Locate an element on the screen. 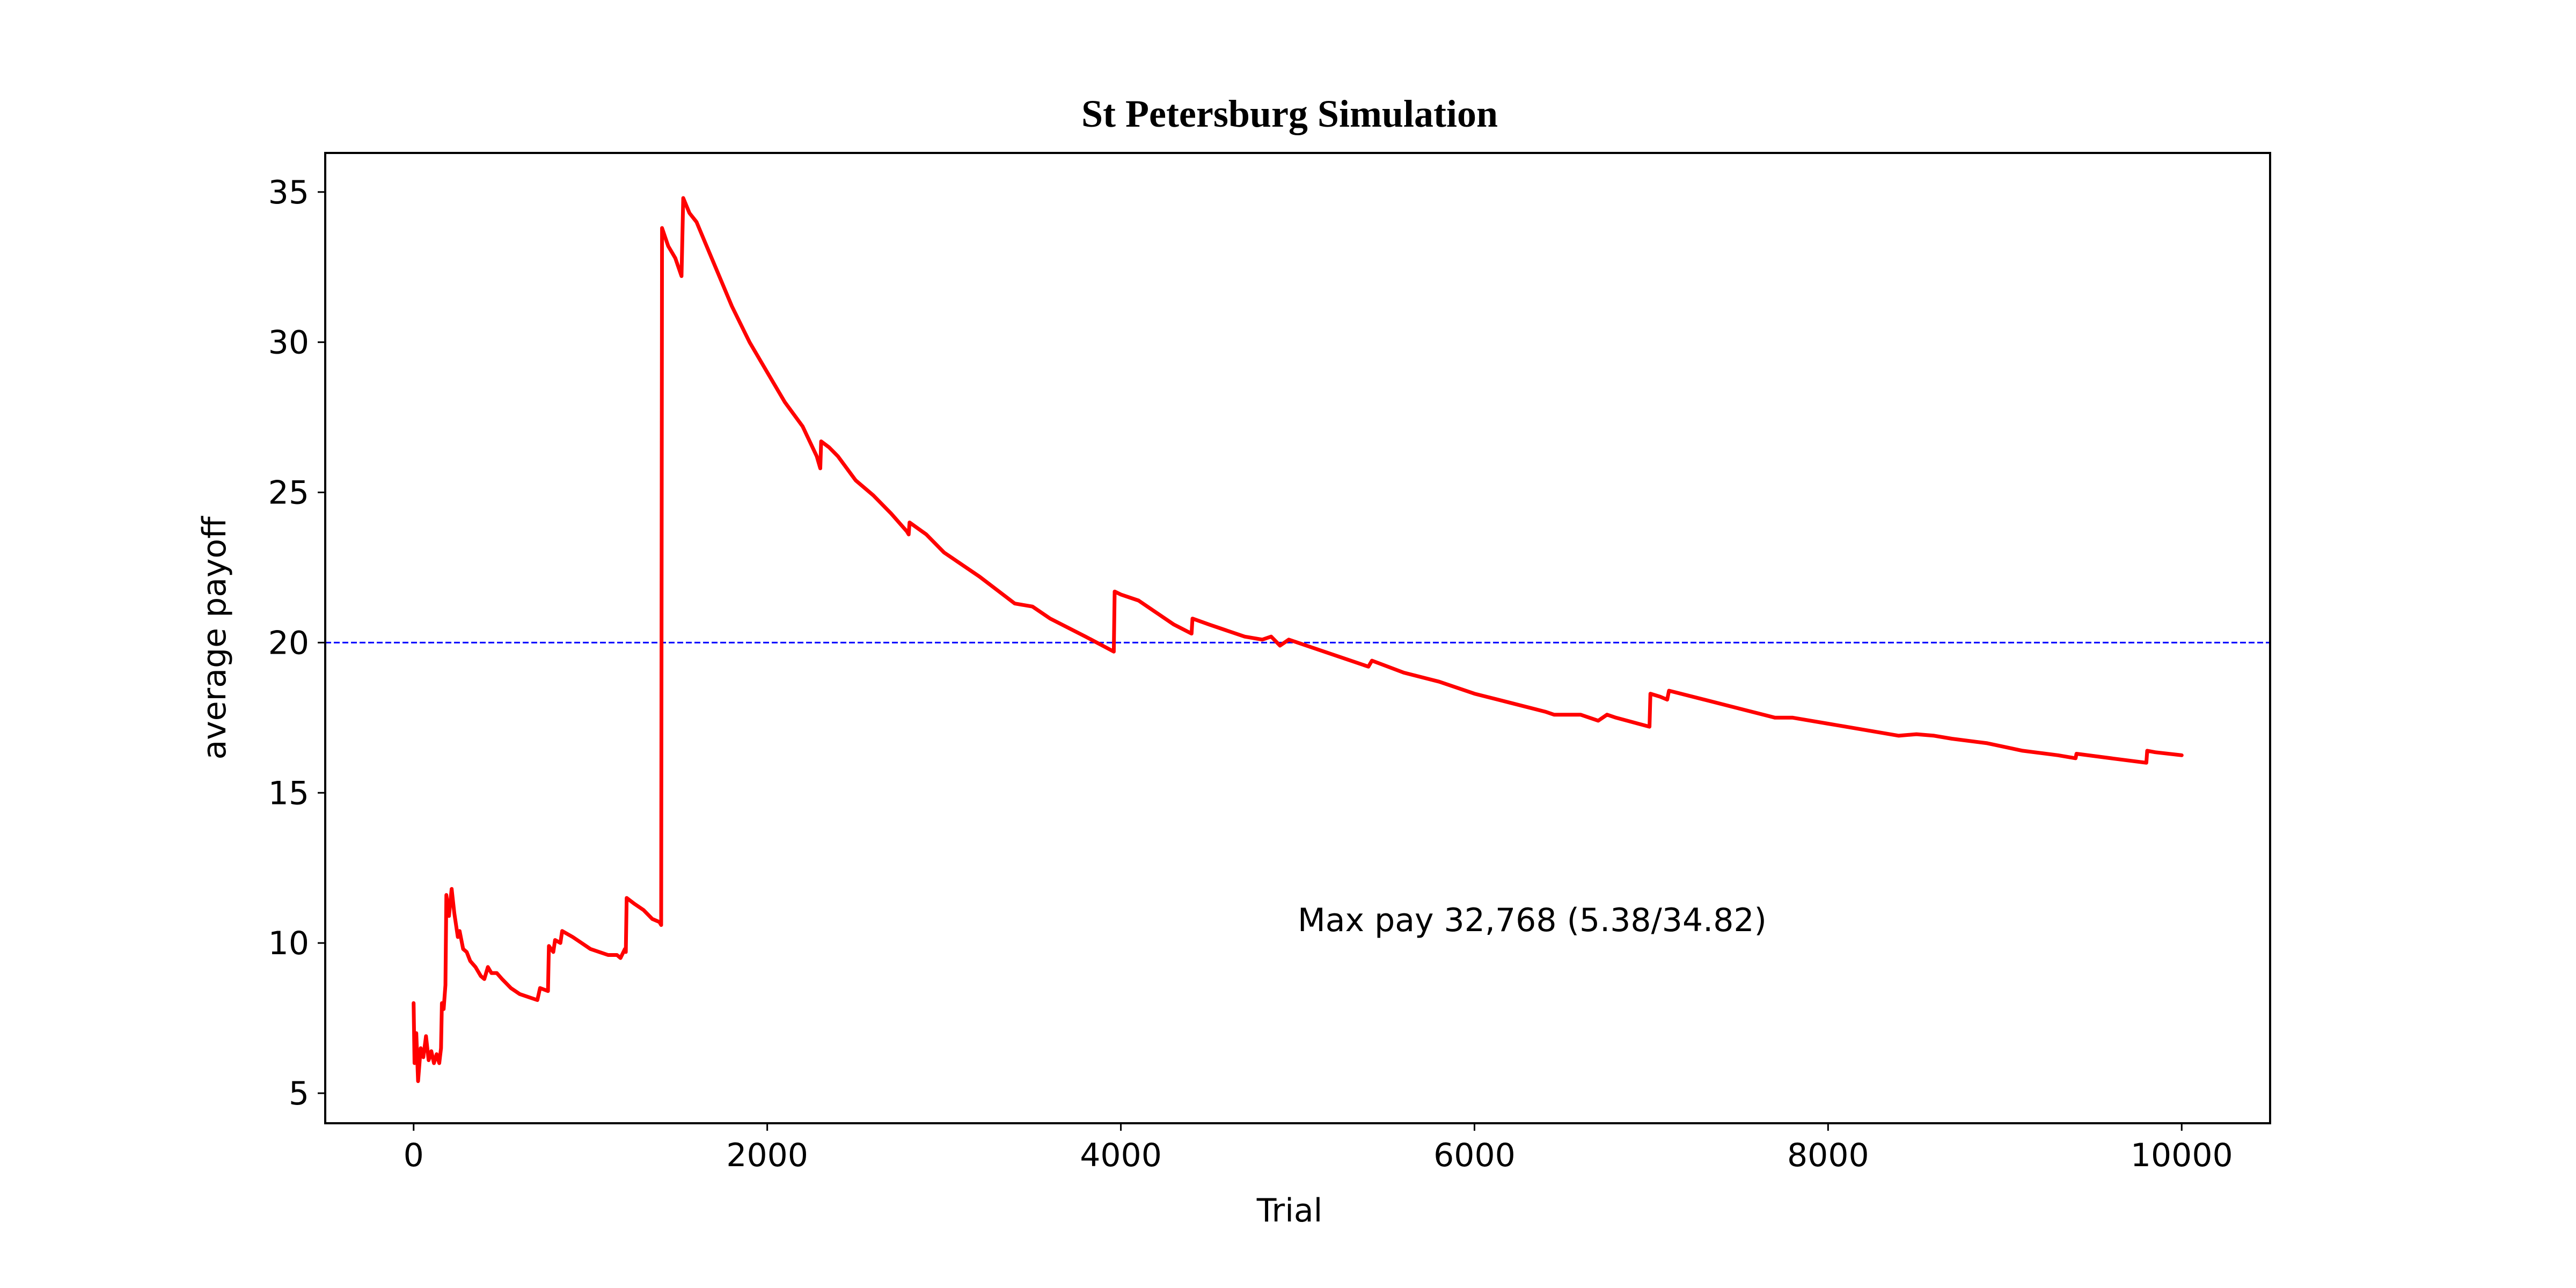 This screenshot has height=1288, width=2576. x-axis-label: Trial is located at coordinates (1289, 1211).